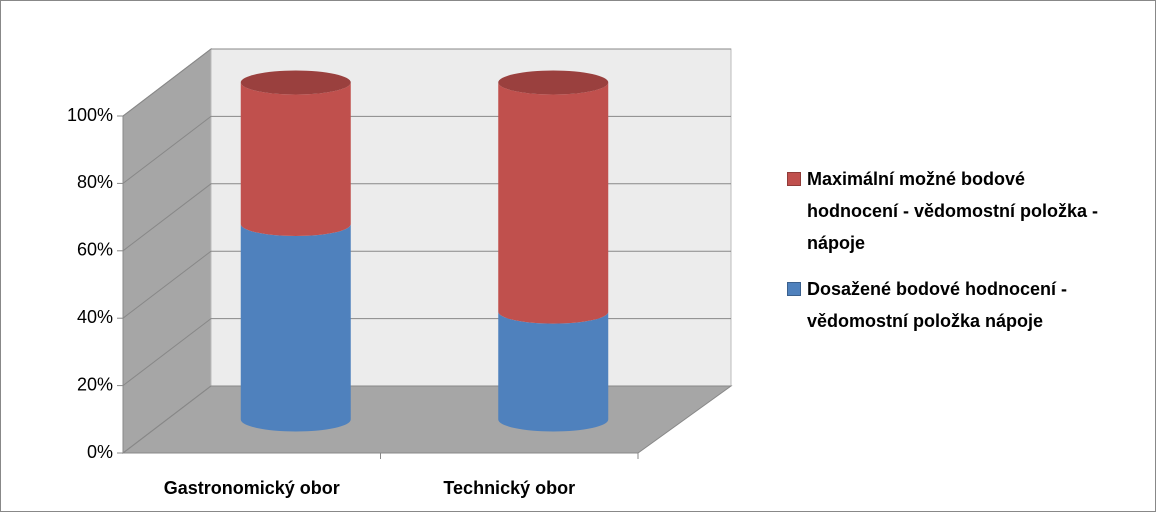 This screenshot has height=512, width=1156. I want to click on y-tick-label: 100%, so click(90, 115).